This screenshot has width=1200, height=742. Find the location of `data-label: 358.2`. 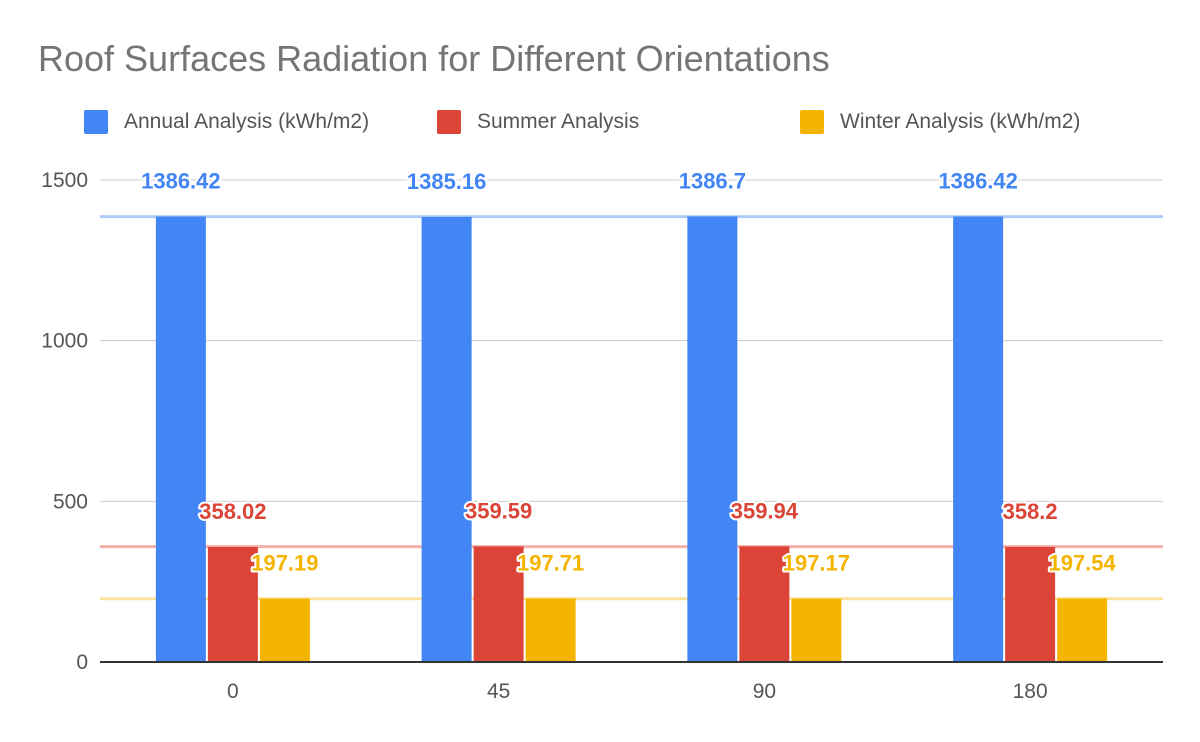

data-label: 358.2 is located at coordinates (1030, 511).